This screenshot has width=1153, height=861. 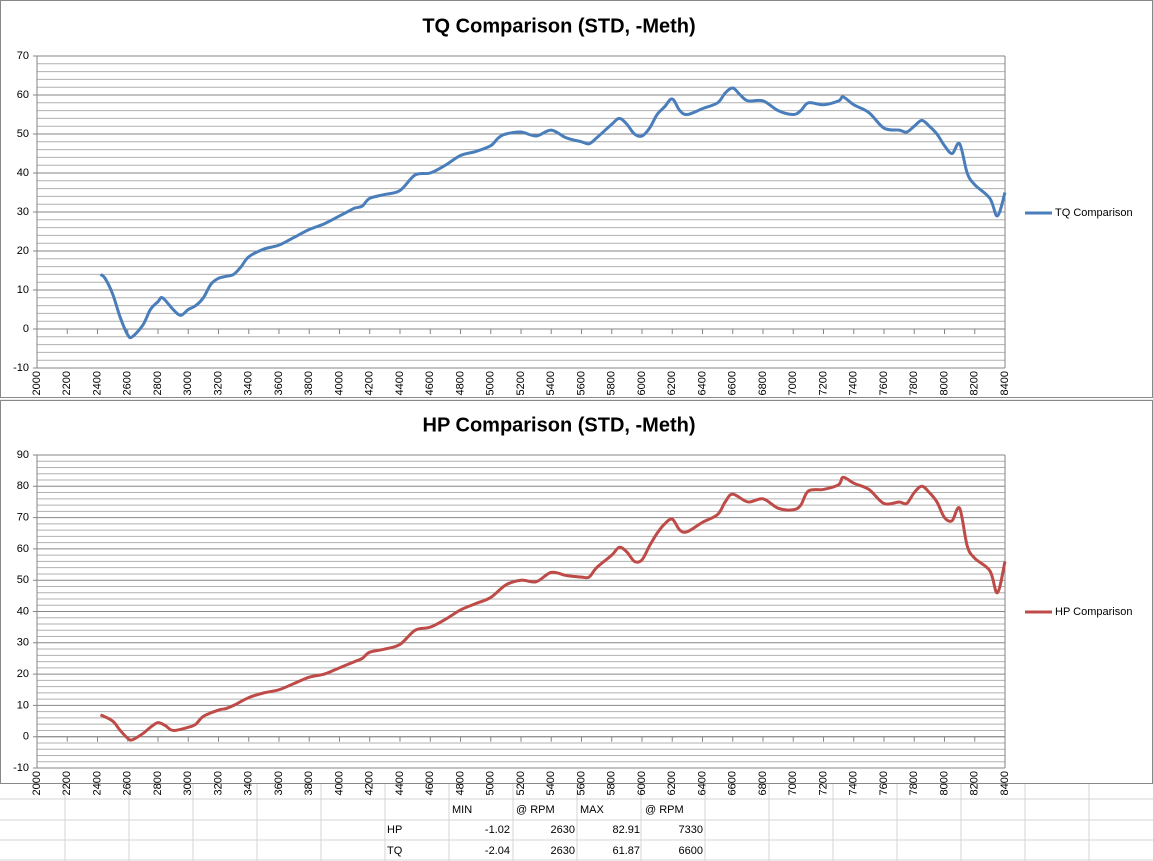 What do you see at coordinates (626, 851) in the screenshot?
I see `table-cell: 61.87` at bounding box center [626, 851].